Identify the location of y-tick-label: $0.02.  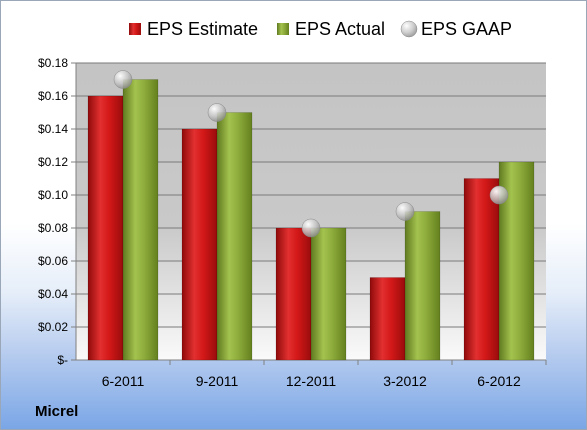
(53, 327).